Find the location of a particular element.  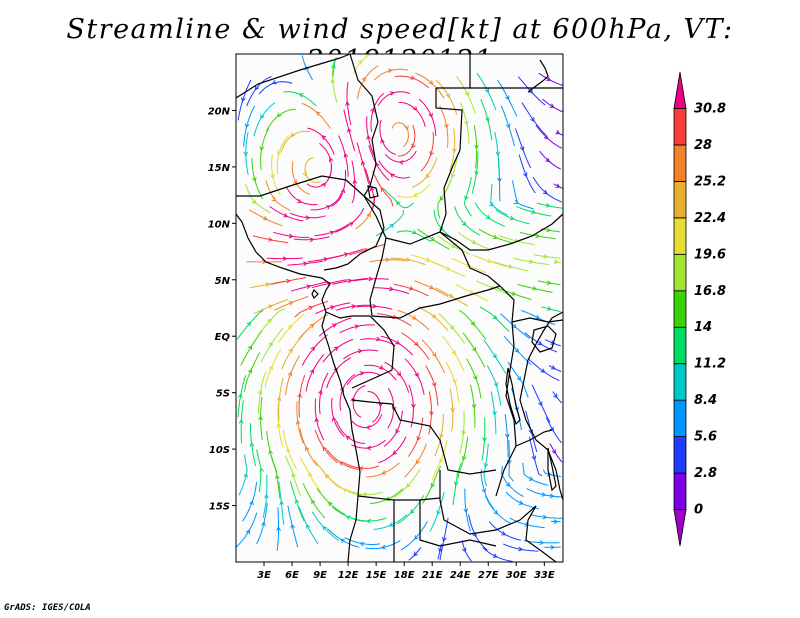

colorbar-label: 8.4 is located at coordinates (705, 400).